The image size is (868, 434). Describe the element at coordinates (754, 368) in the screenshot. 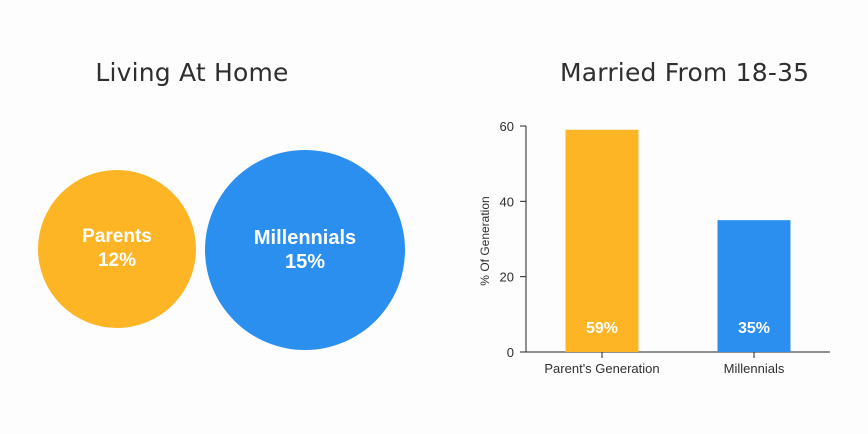

I see `x-tick-label: Millennials` at that location.